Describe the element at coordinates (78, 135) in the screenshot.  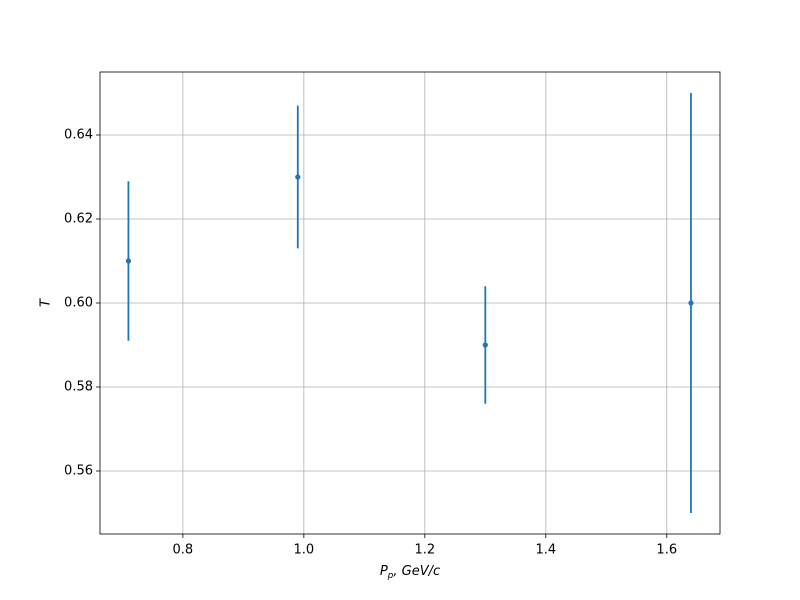
I see `y-tick-label: 0.64` at that location.